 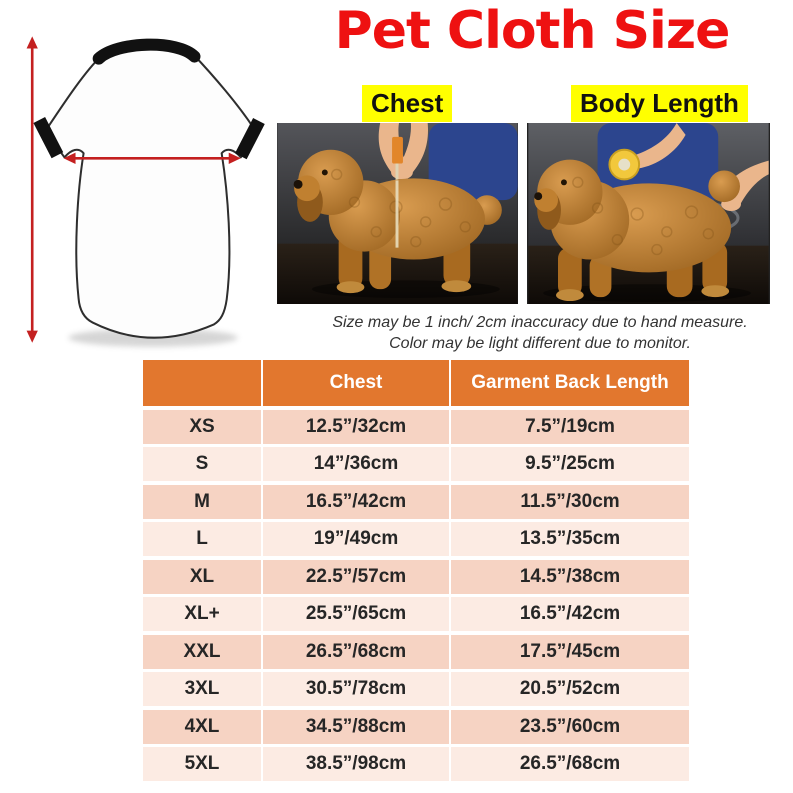 I want to click on back-length-value: 11.5”/30cm, so click(x=570, y=501).